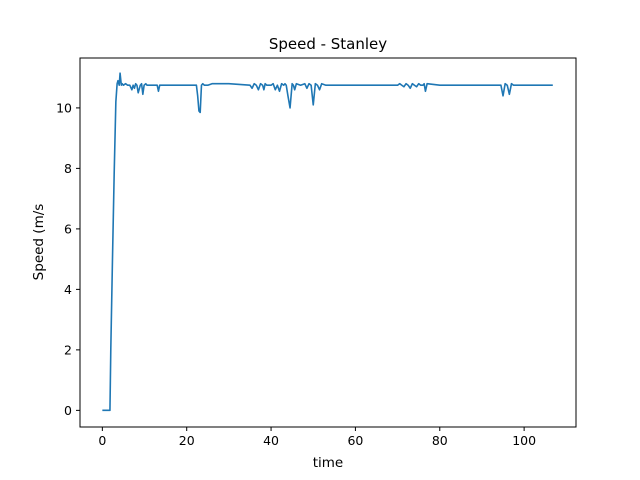 This screenshot has height=480, width=640. I want to click on y-axis-label: Speed (m/s, so click(39, 242).